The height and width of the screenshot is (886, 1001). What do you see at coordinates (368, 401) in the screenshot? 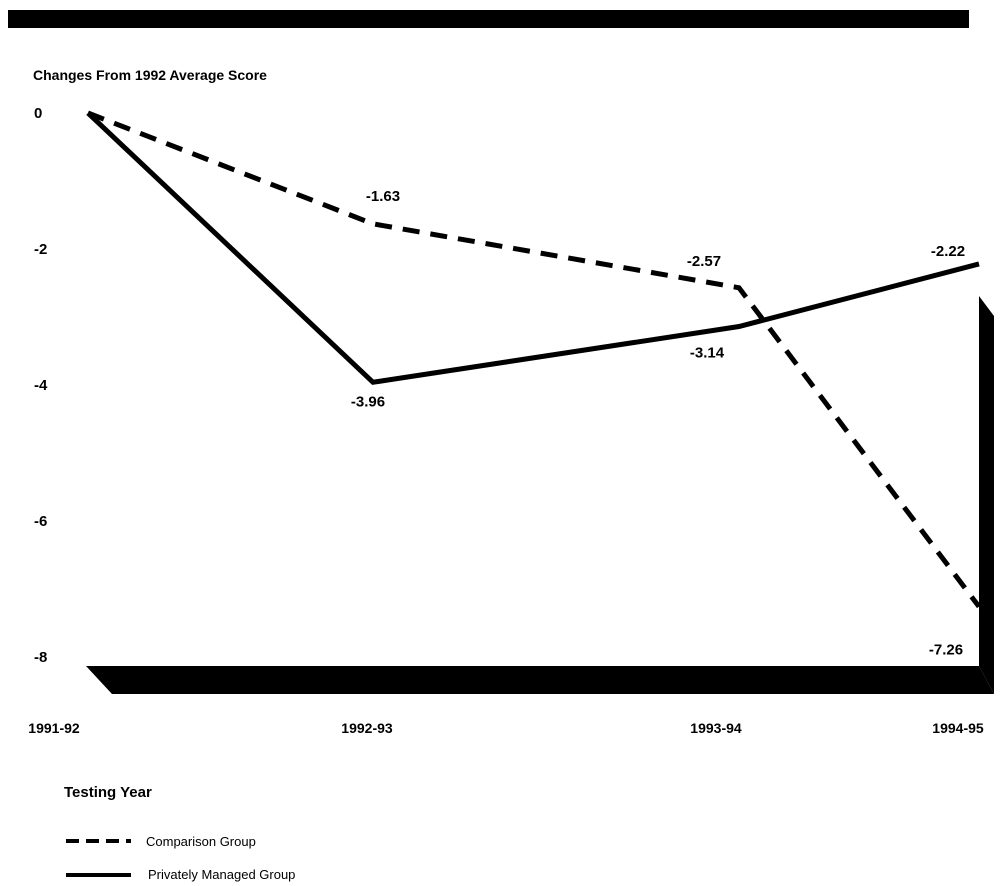
I see `data-label: -3.96` at bounding box center [368, 401].